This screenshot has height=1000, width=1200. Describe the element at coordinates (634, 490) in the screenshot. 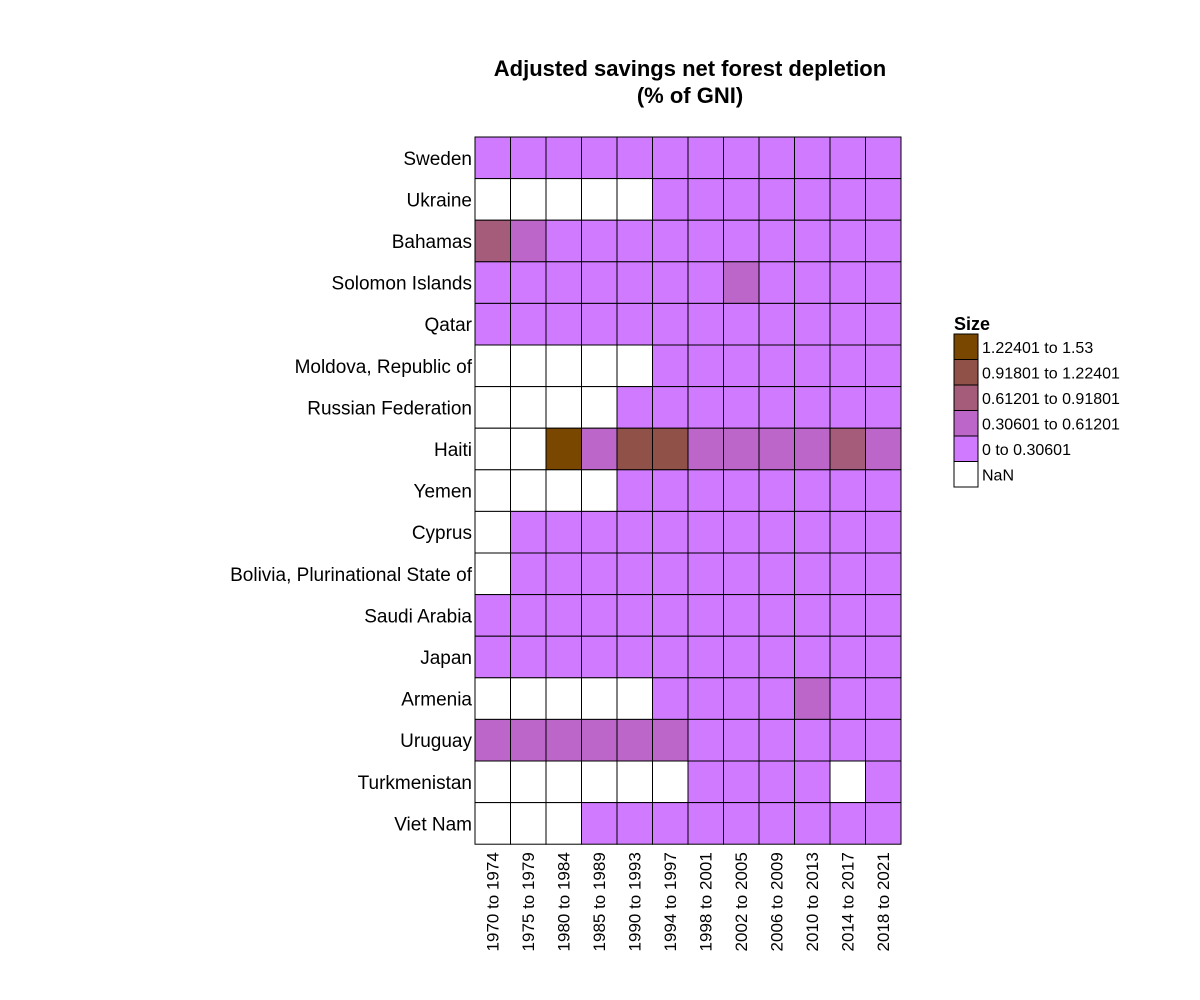

I see `heatmap-cell-yemen-1990-to-1993` at that location.